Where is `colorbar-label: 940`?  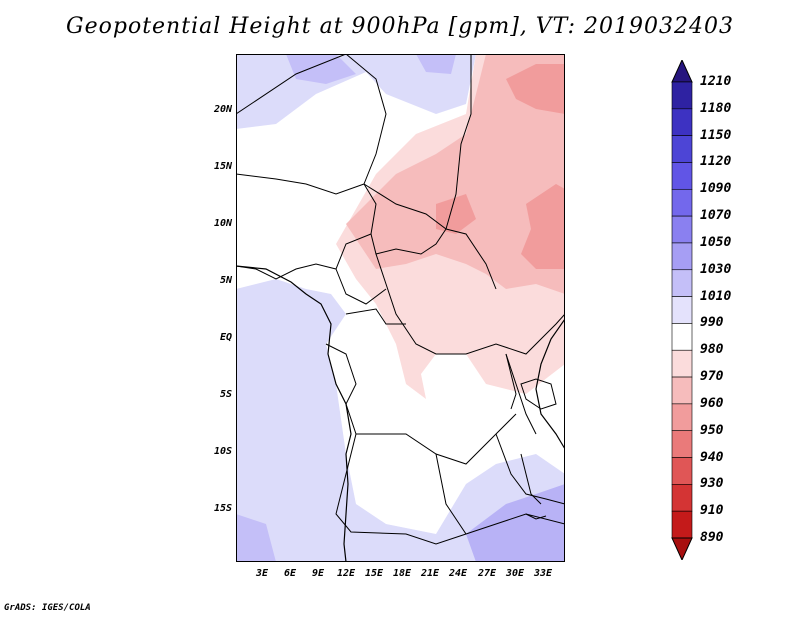
colorbar-label: 940 is located at coordinates (712, 457).